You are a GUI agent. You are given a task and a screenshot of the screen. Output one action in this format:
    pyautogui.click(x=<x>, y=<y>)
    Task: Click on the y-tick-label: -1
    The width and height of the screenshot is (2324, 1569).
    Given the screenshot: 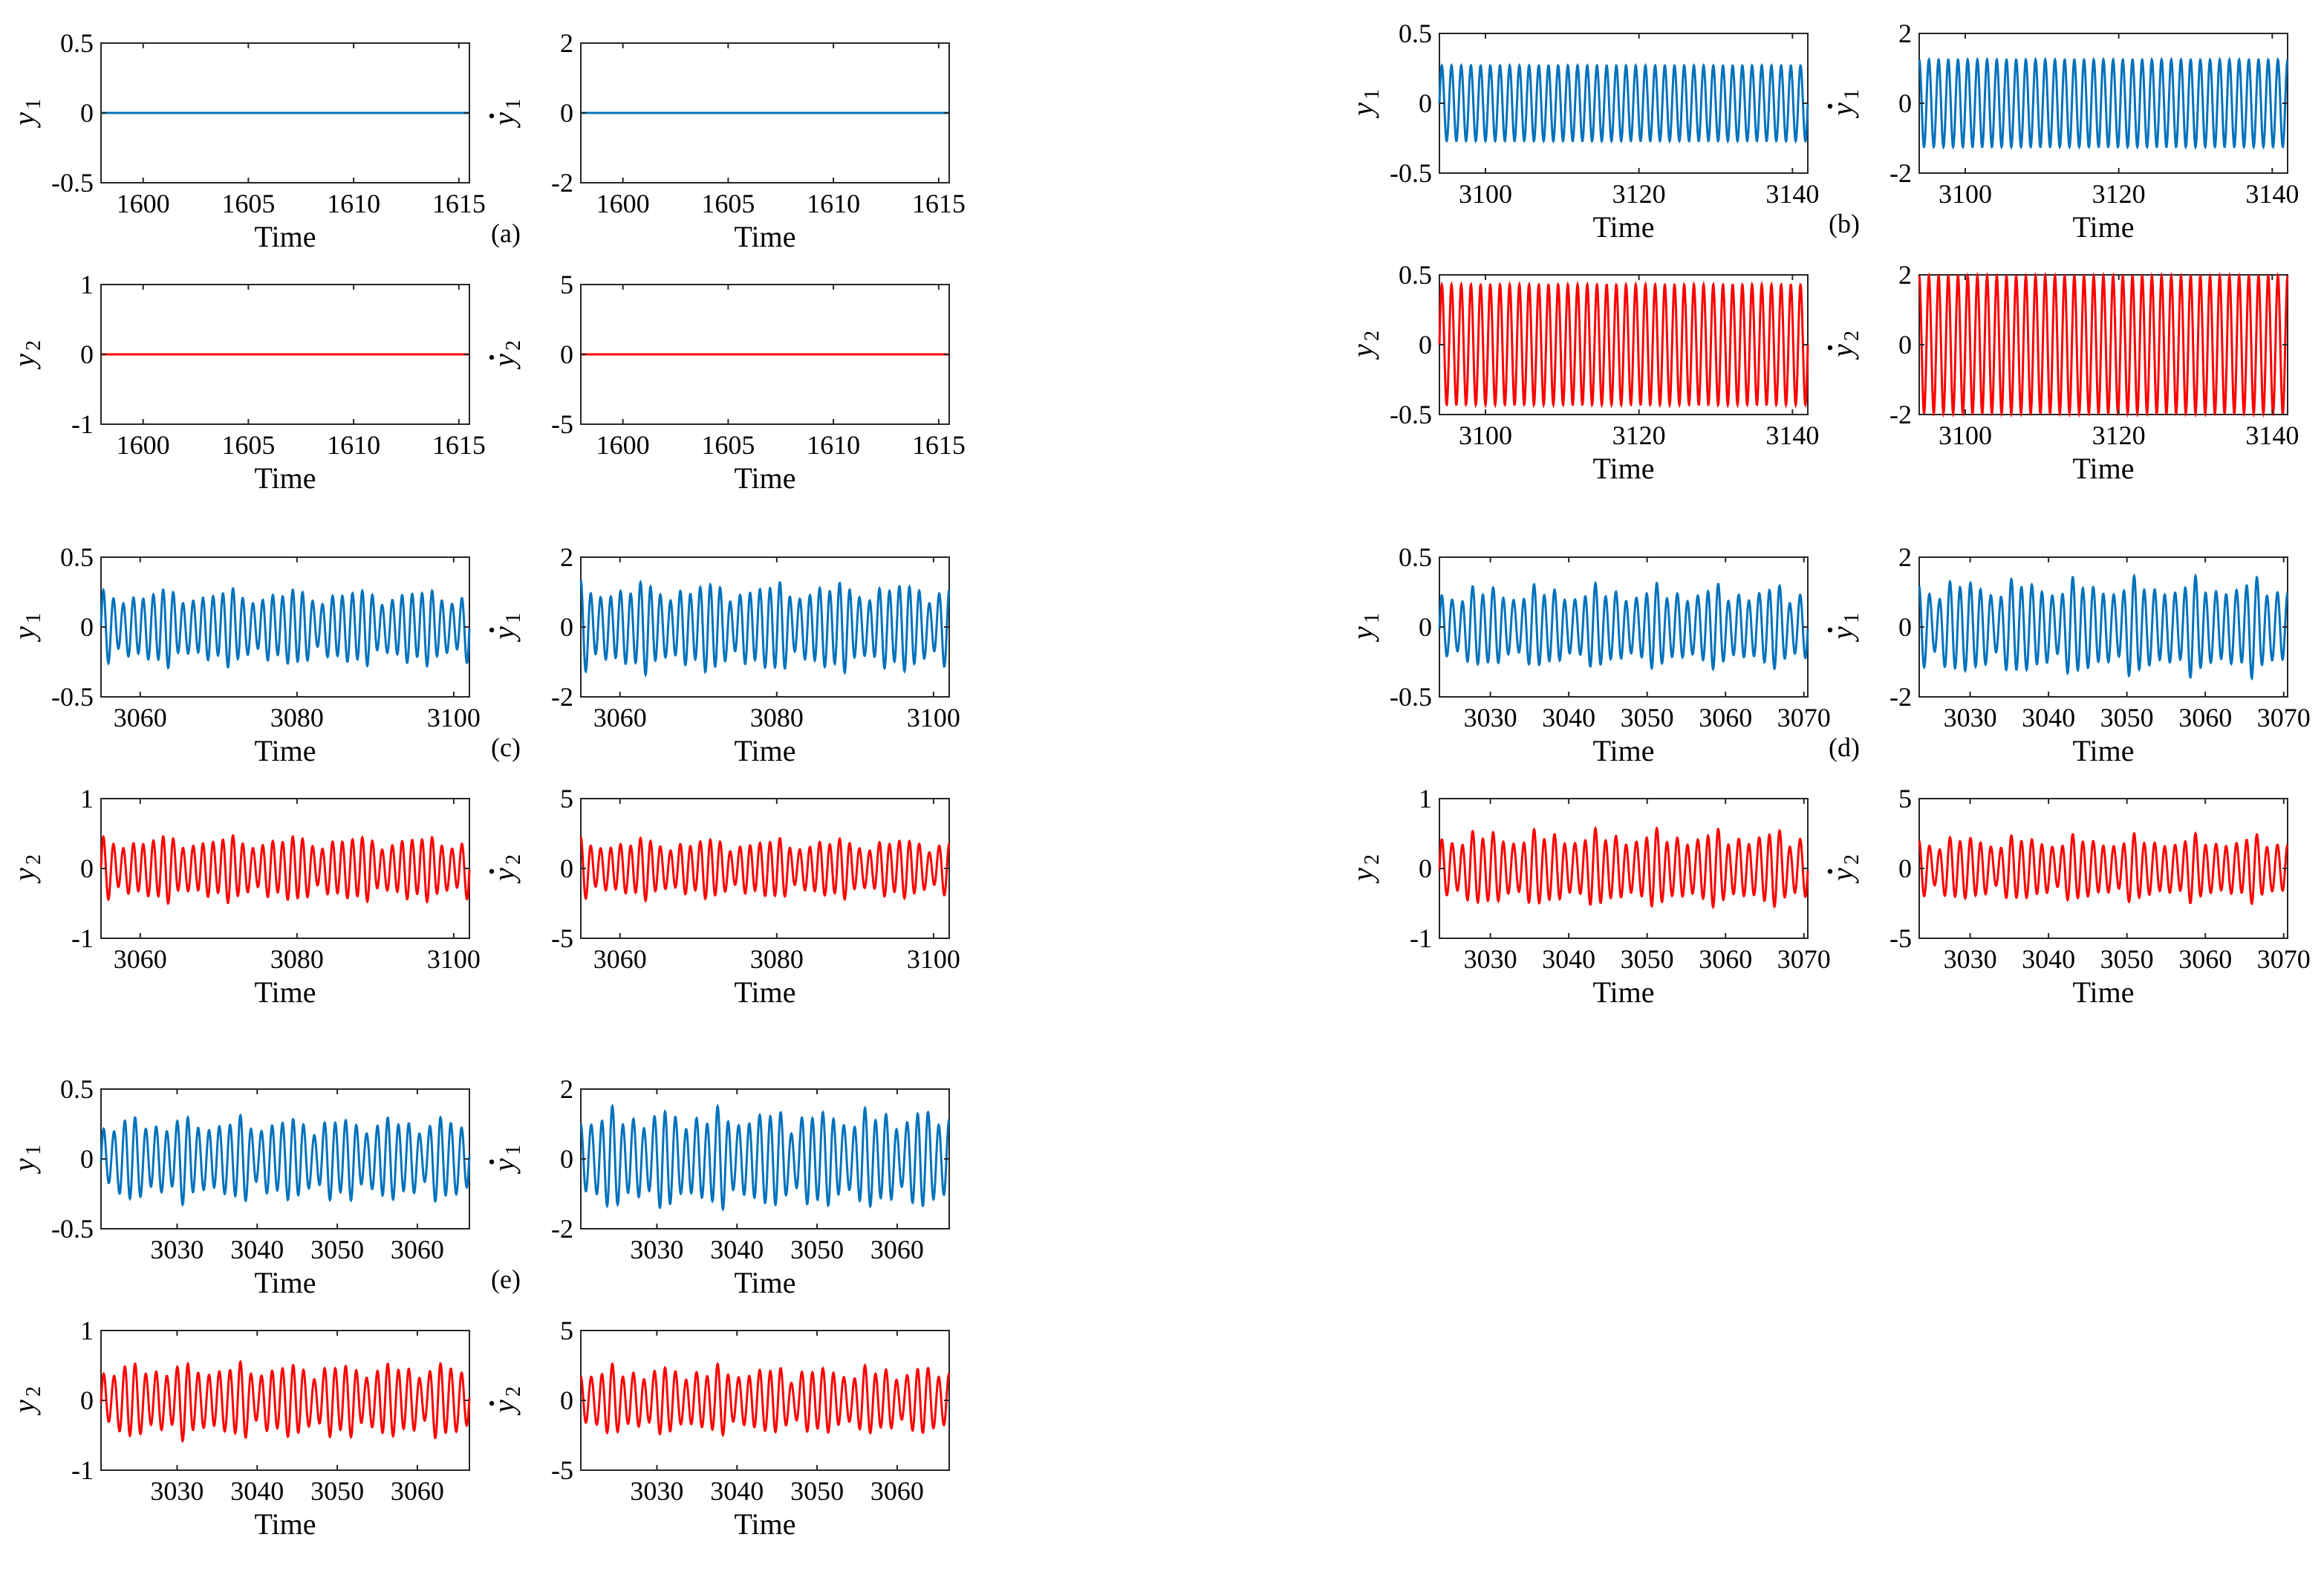 What is the action you would take?
    pyautogui.click(x=82, y=424)
    